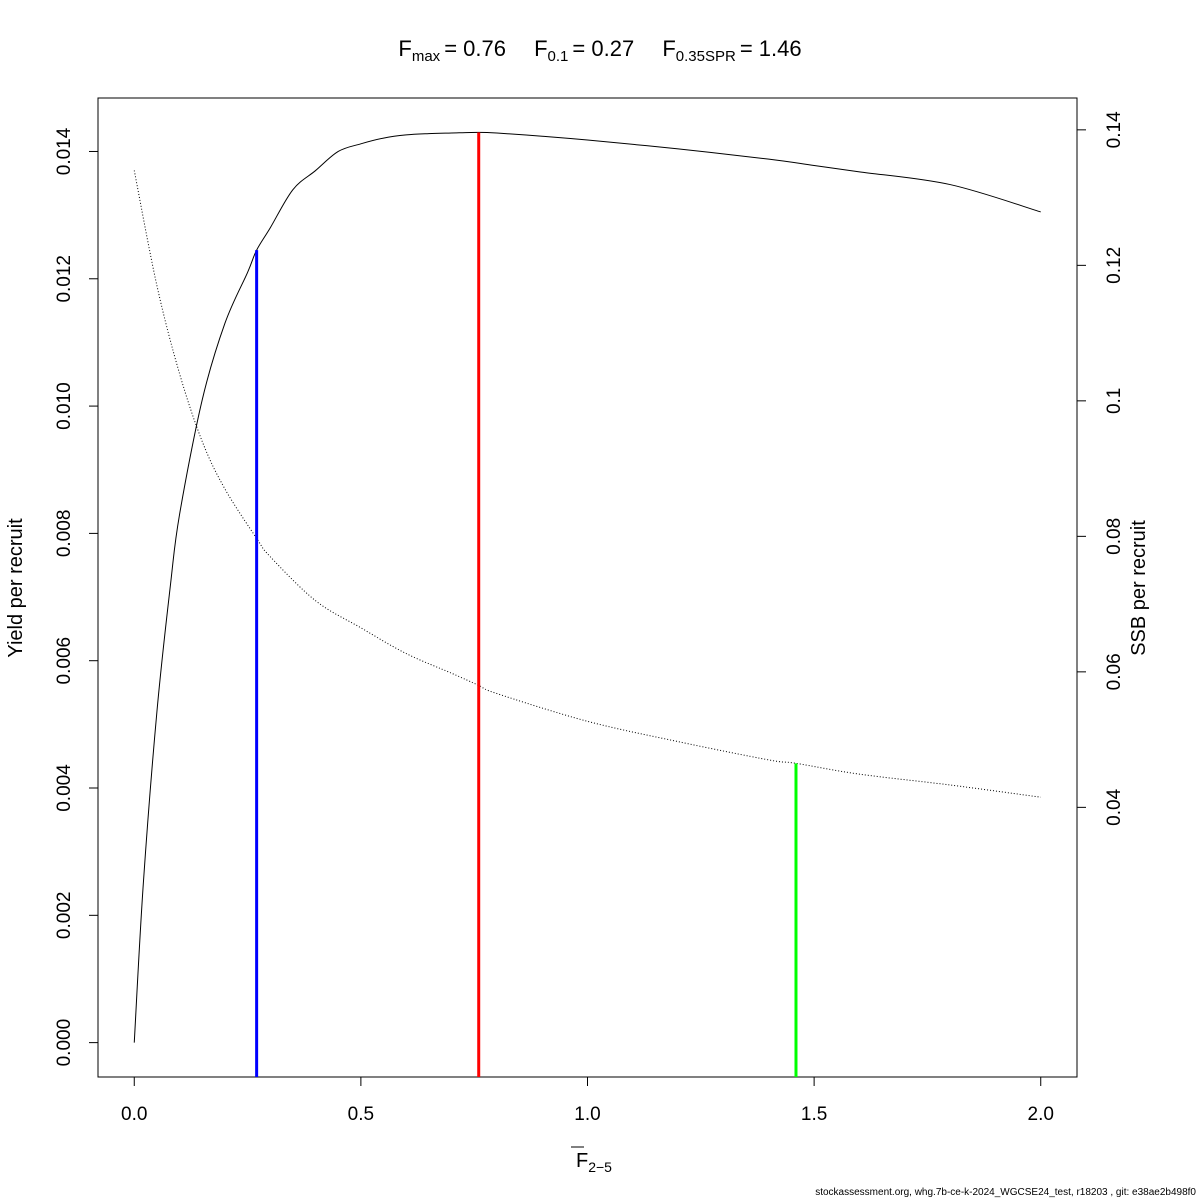 Image resolution: width=1200 pixels, height=1200 pixels. I want to click on title-fspr-value: = 1.46, so click(771, 48).